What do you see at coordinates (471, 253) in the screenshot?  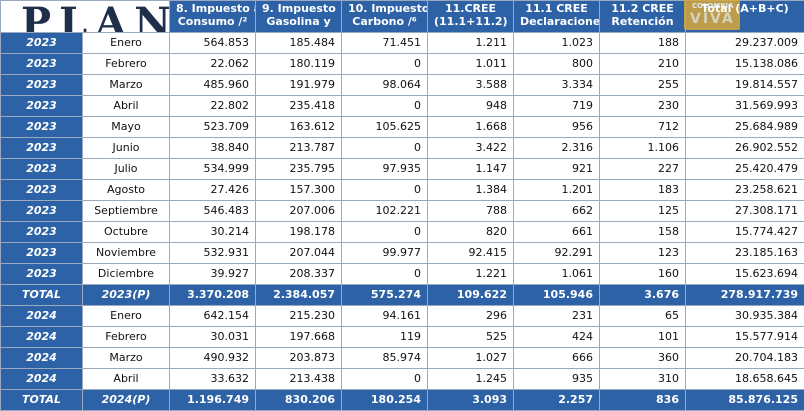 I see `value-cell: 92.415` at bounding box center [471, 253].